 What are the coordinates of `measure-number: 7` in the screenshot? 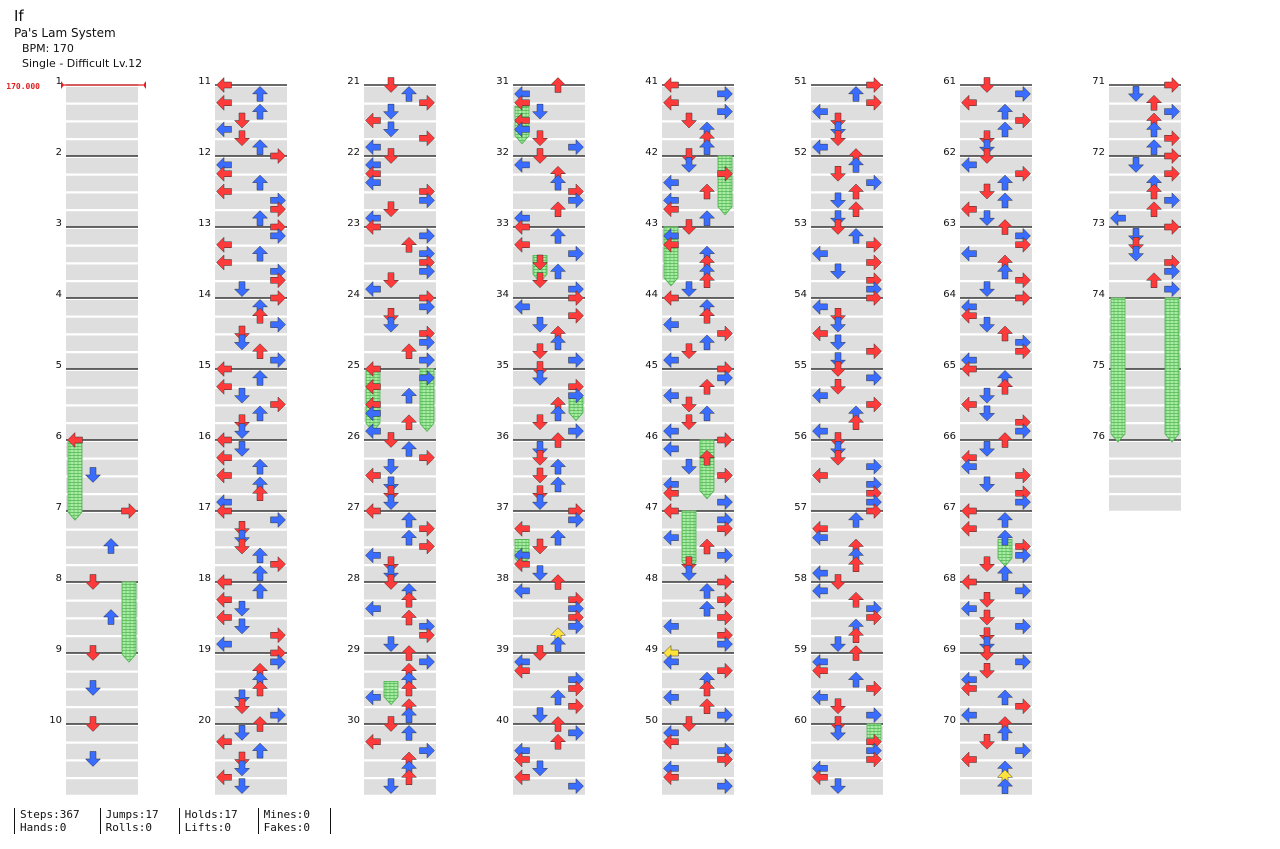 It's located at (59, 507).